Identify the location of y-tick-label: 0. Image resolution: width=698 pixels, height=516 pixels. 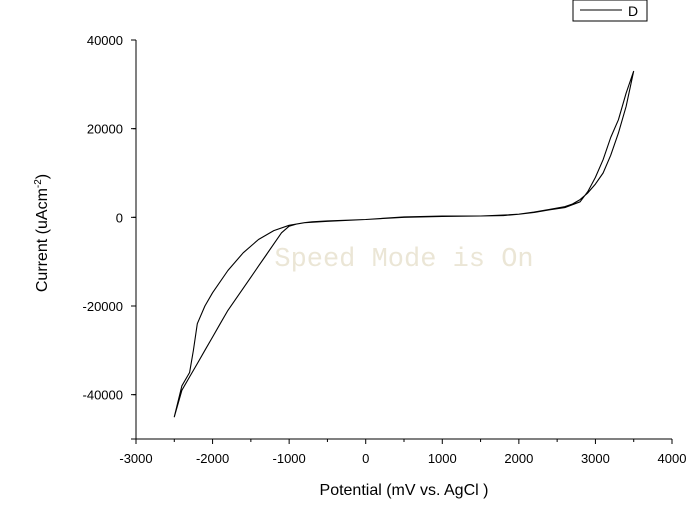
(119, 217).